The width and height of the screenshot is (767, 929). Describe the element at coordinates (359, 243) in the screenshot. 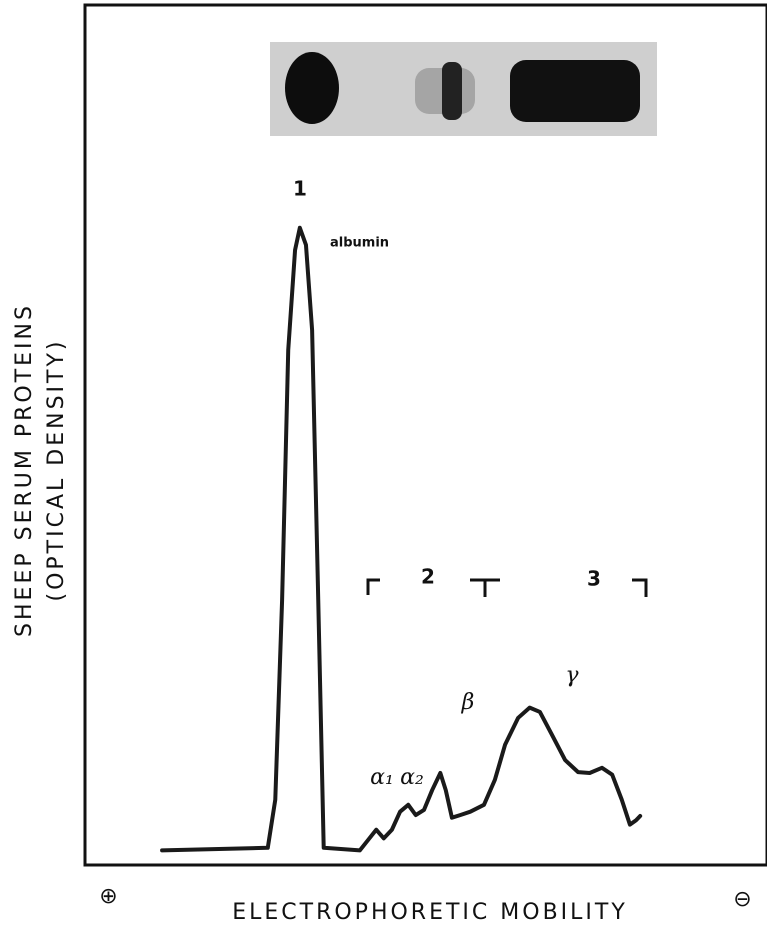

I see `annotation: albumin` at that location.